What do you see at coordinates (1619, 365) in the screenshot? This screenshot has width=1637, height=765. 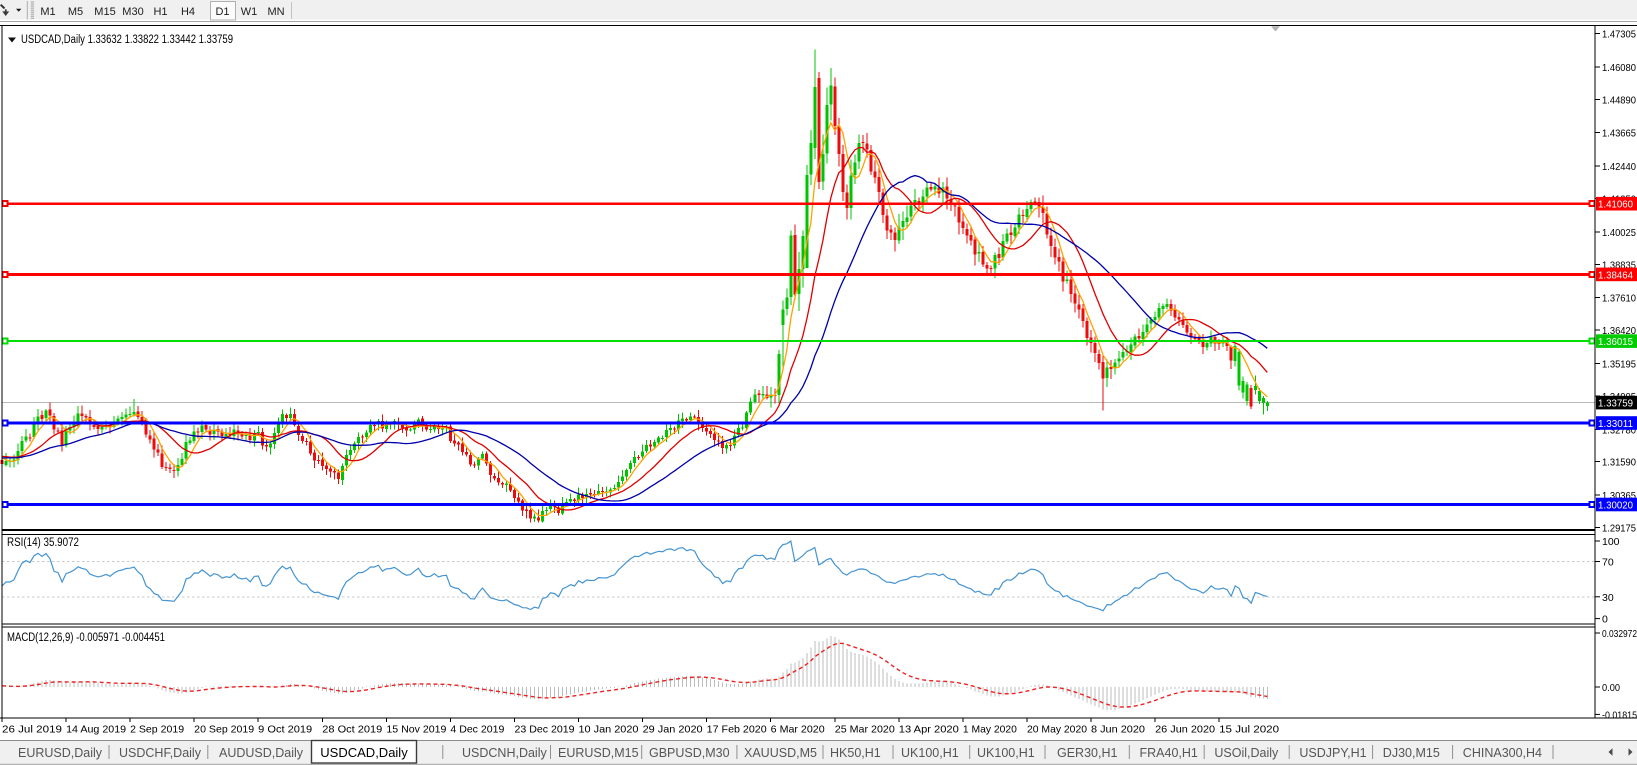 I see `svg-text: 1.35195` at bounding box center [1619, 365].